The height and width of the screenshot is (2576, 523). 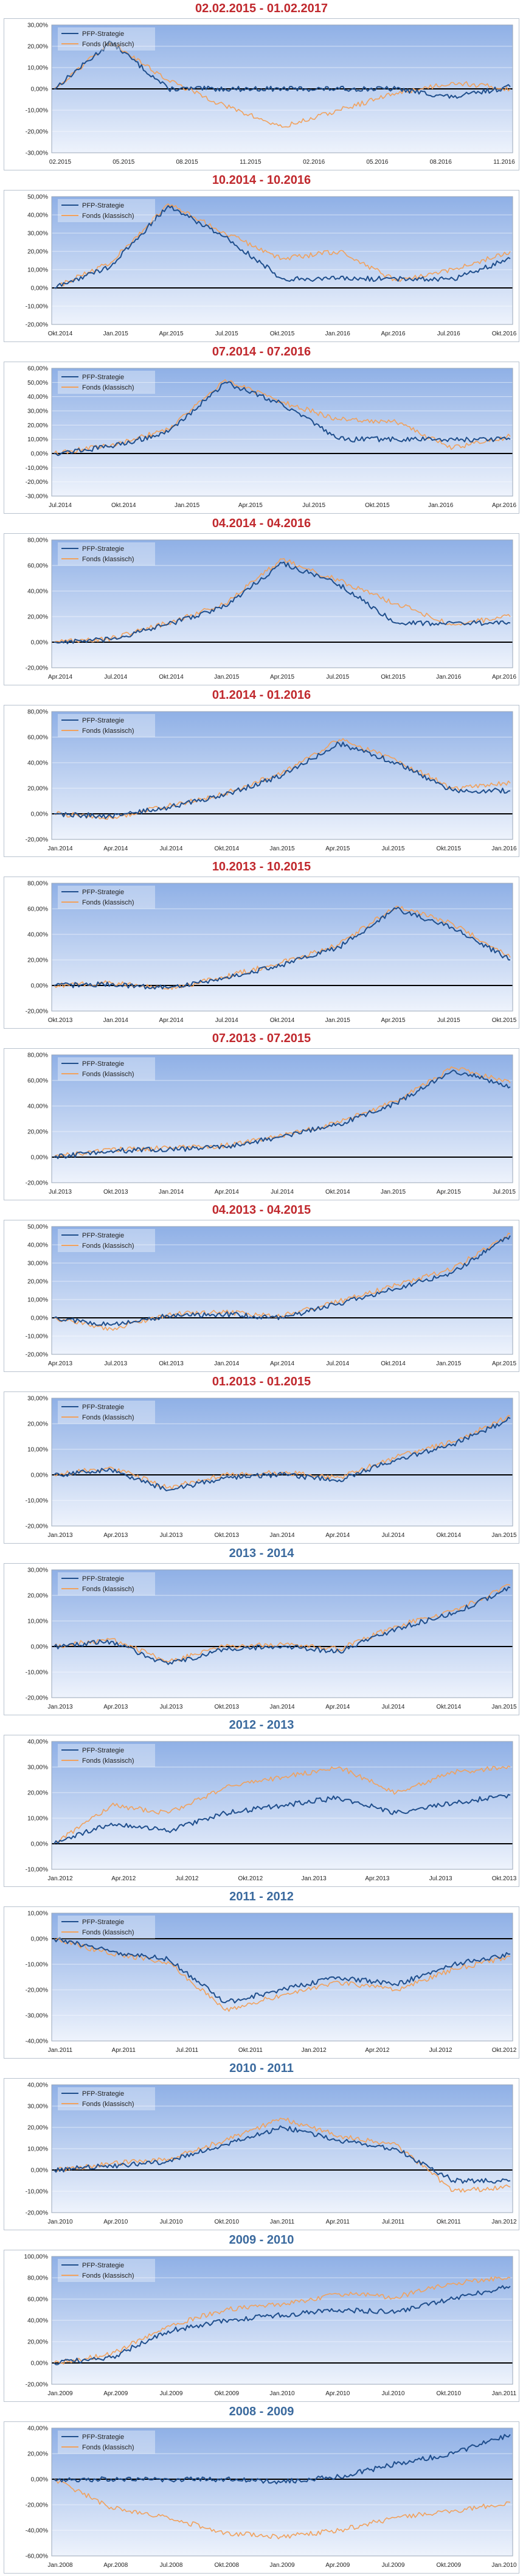 I want to click on x-tick-label: Apr.2013, so click(x=116, y=1707).